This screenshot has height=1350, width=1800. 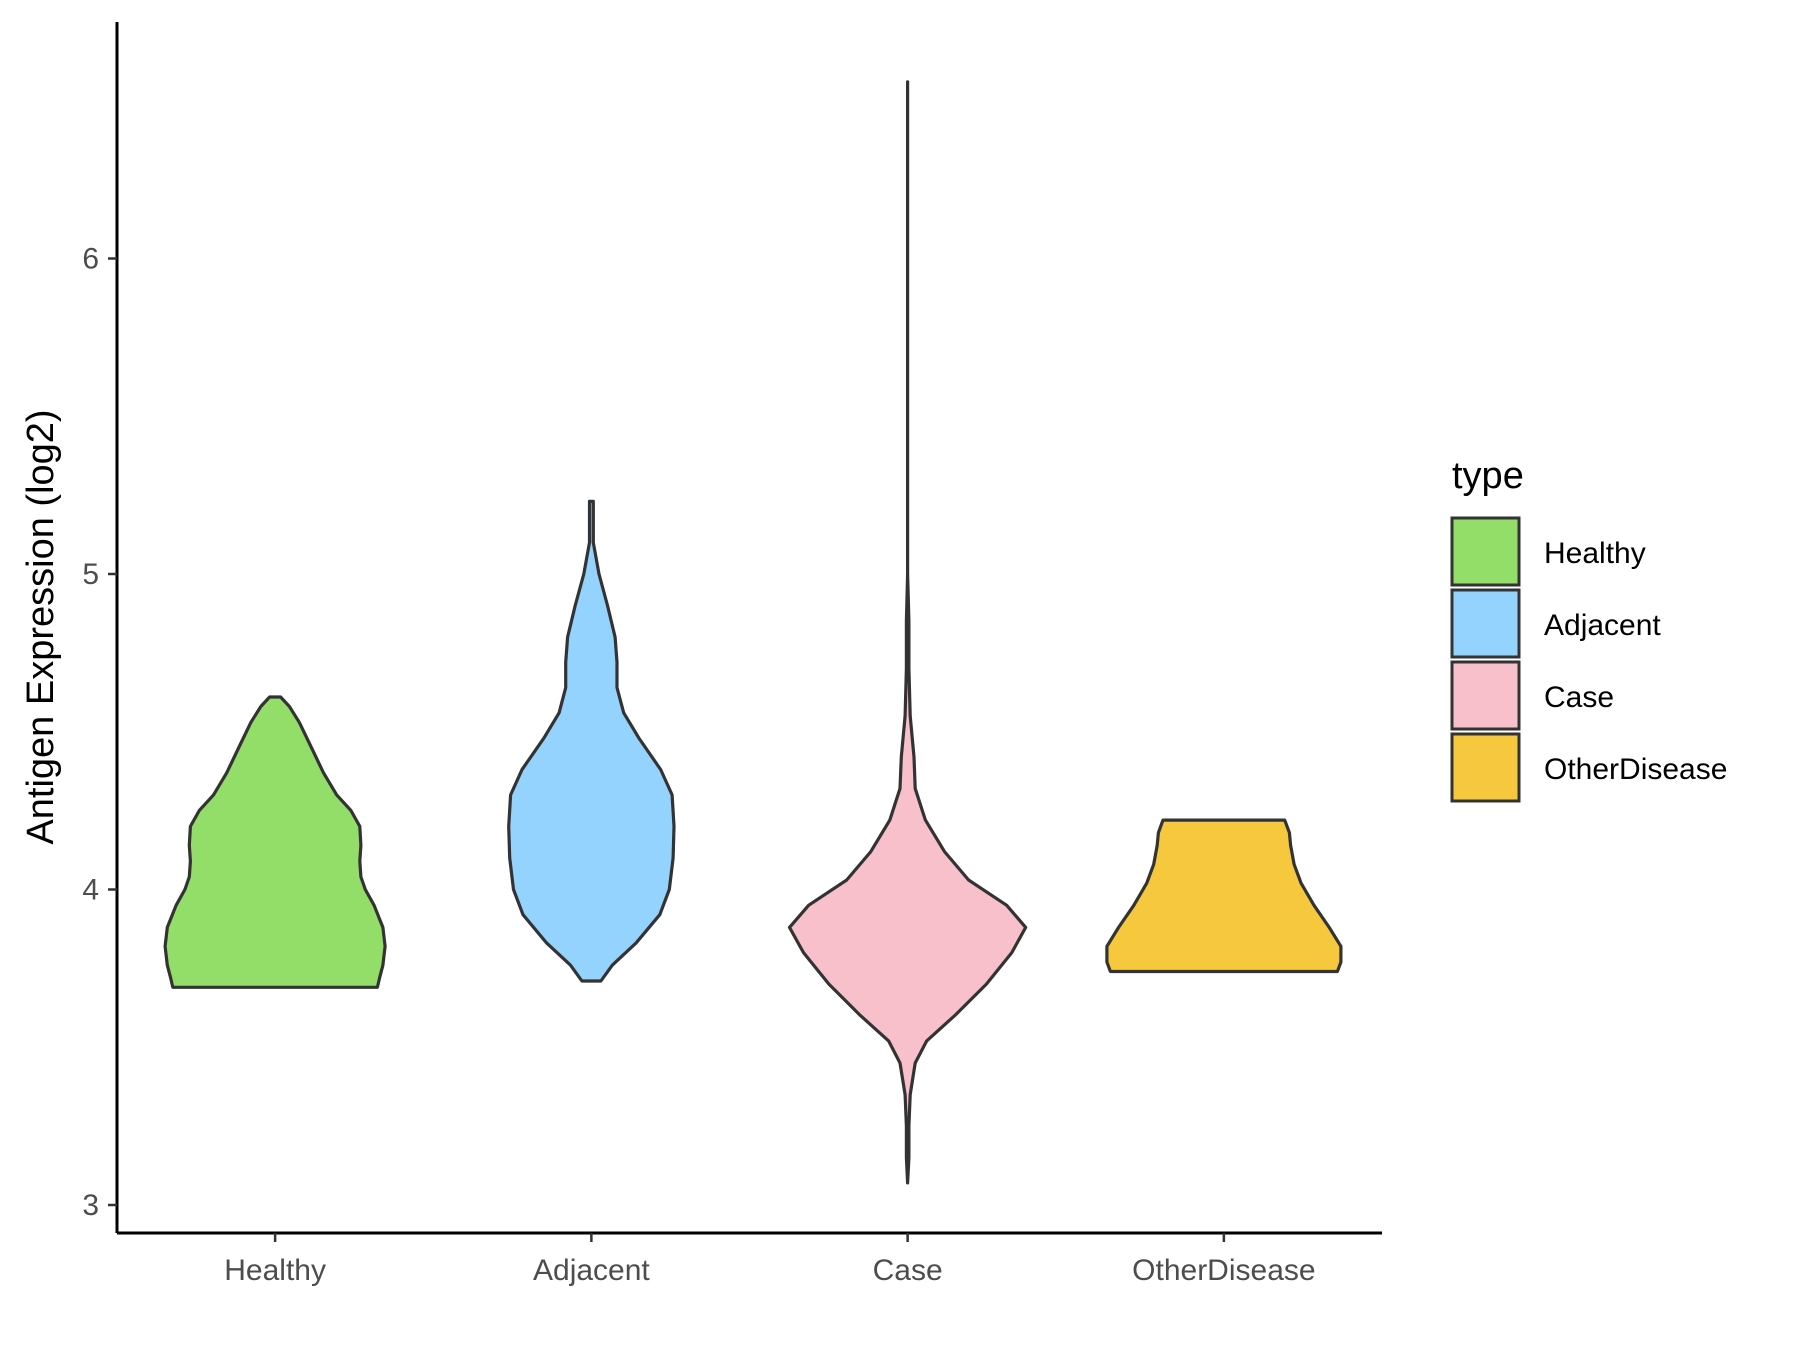 What do you see at coordinates (1485, 767) in the screenshot?
I see `legend-swatch-otherdisease` at bounding box center [1485, 767].